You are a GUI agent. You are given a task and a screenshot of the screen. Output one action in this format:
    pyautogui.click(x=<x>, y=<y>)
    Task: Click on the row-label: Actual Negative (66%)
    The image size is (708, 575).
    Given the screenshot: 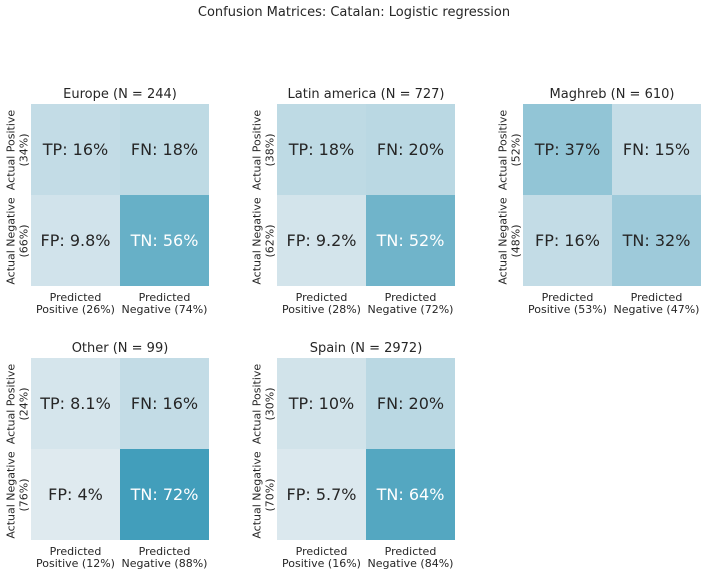 What is the action you would take?
    pyautogui.click(x=17, y=240)
    